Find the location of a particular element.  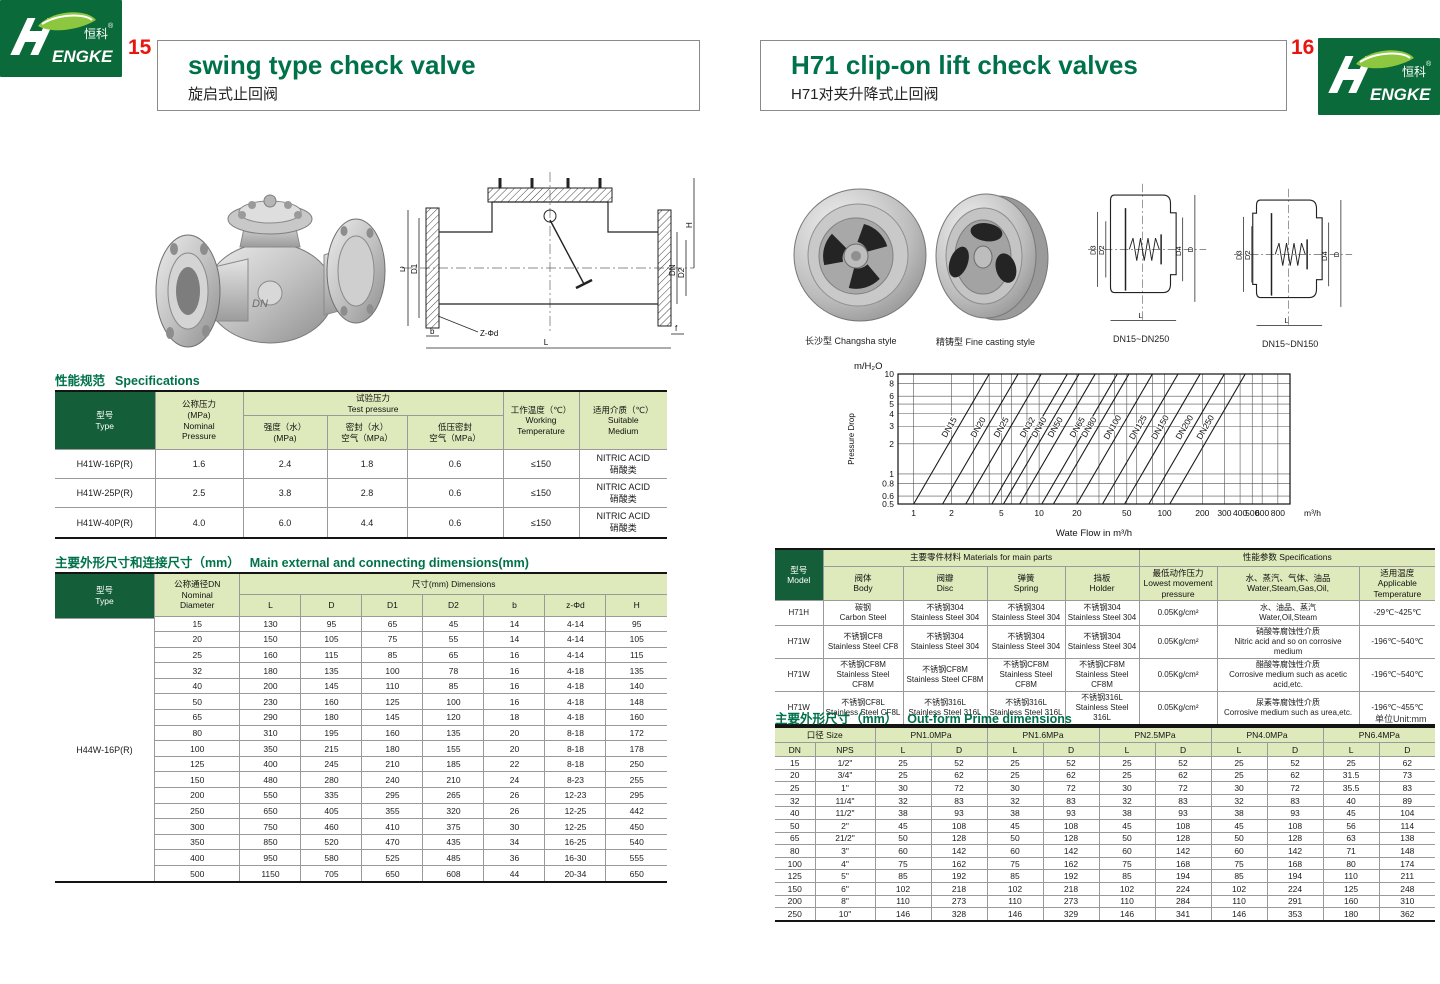

mat-header-disc: 阀瓣 Disc is located at coordinates (945, 583).